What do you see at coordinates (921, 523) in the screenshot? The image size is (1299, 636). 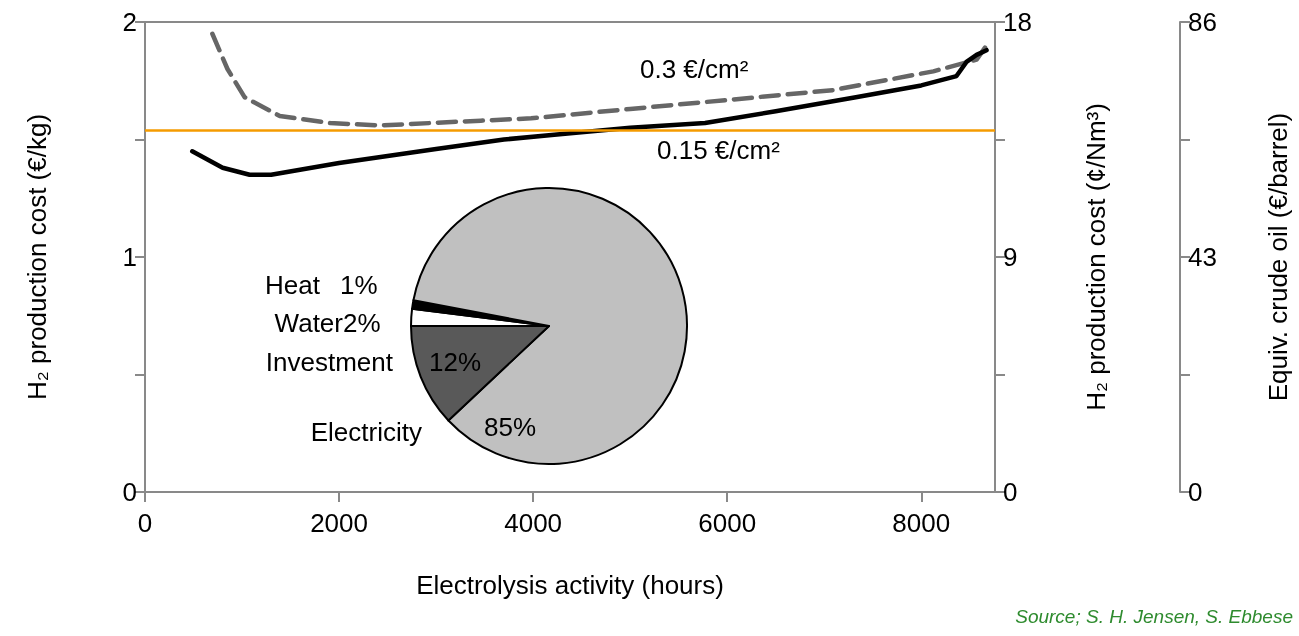 I see `x-tick-label: 8000` at bounding box center [921, 523].